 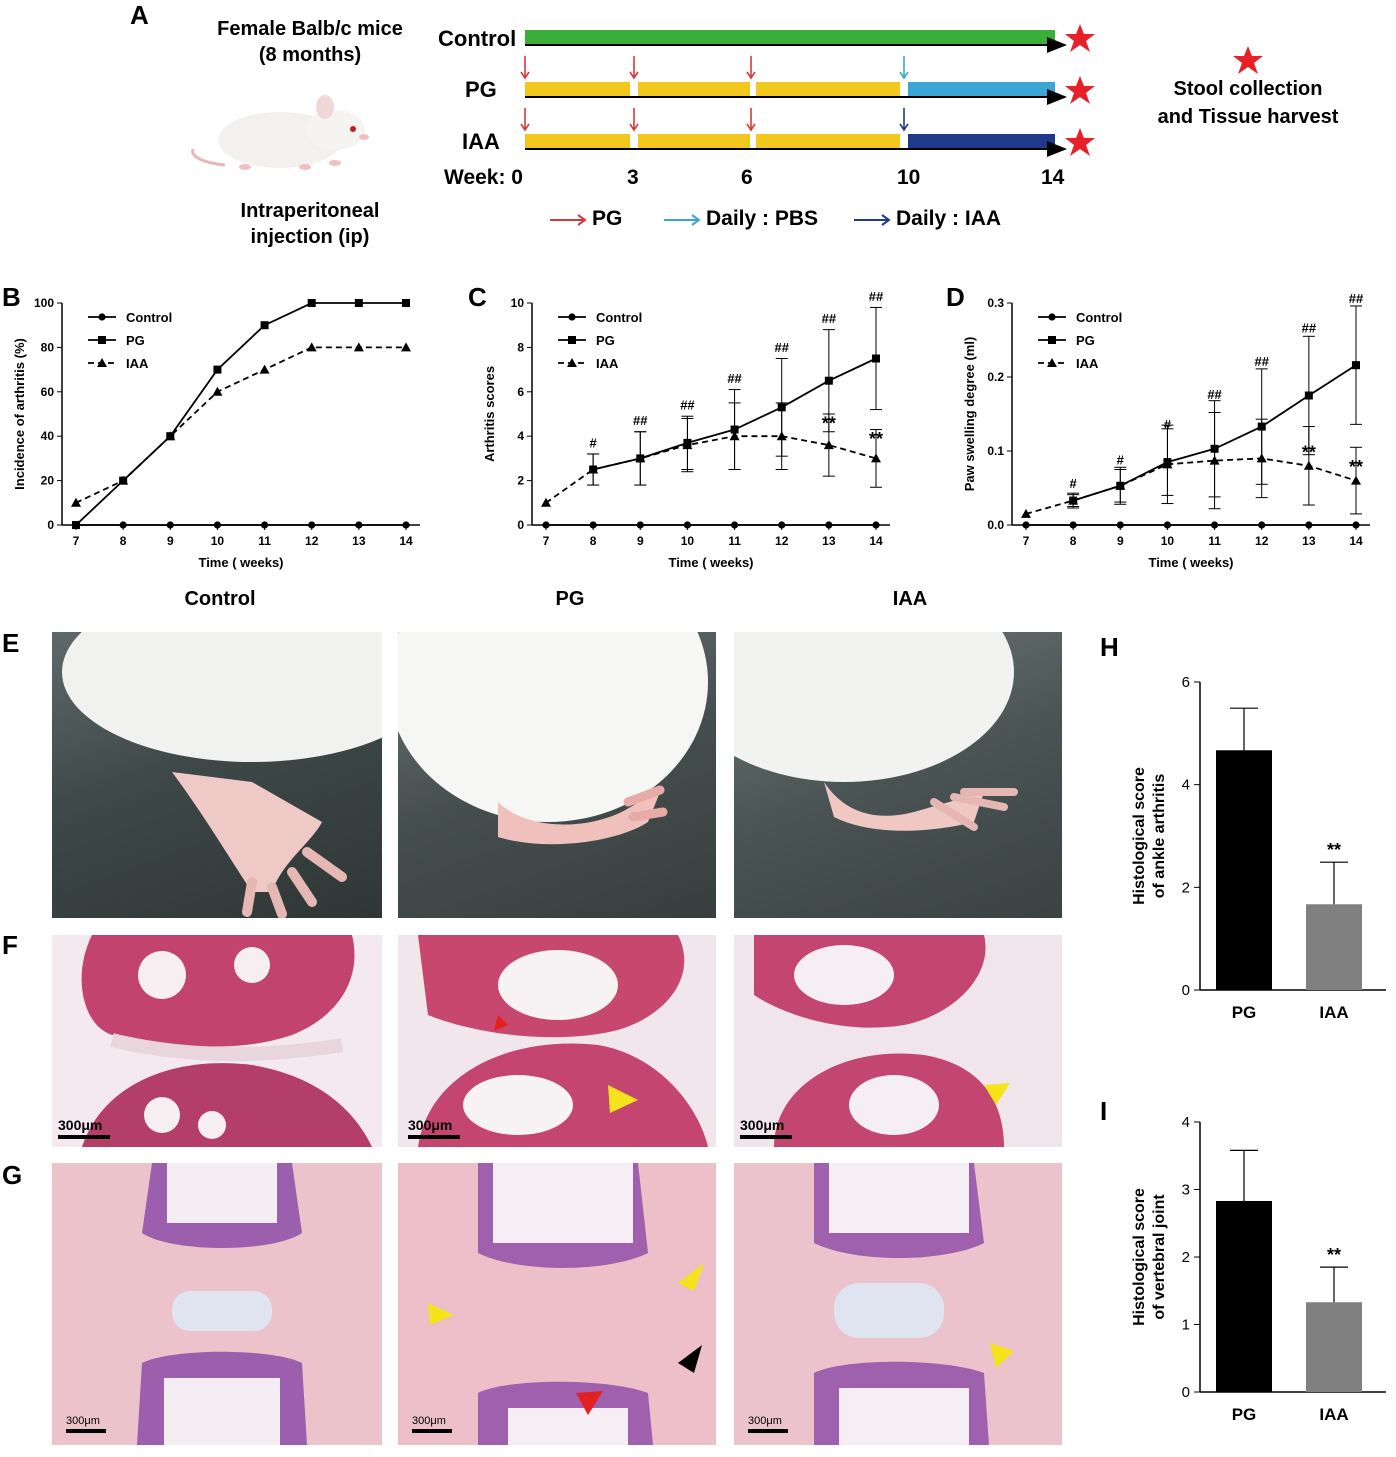 I want to click on mice-title-line1: Female Balb/c mice, so click(x=310, y=29).